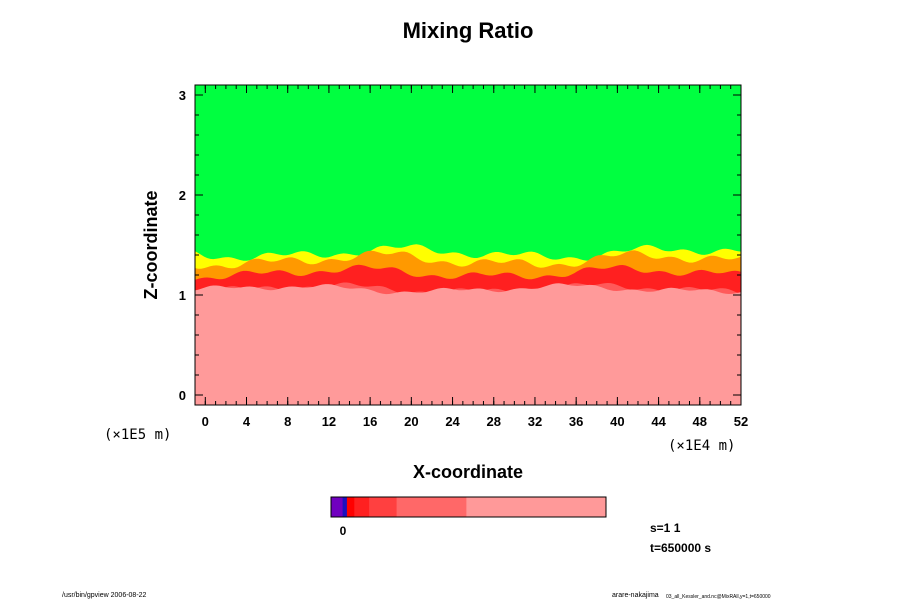 This screenshot has height=600, width=900. Describe the element at coordinates (617, 421) in the screenshot. I see `x-tick-label: 40` at that location.